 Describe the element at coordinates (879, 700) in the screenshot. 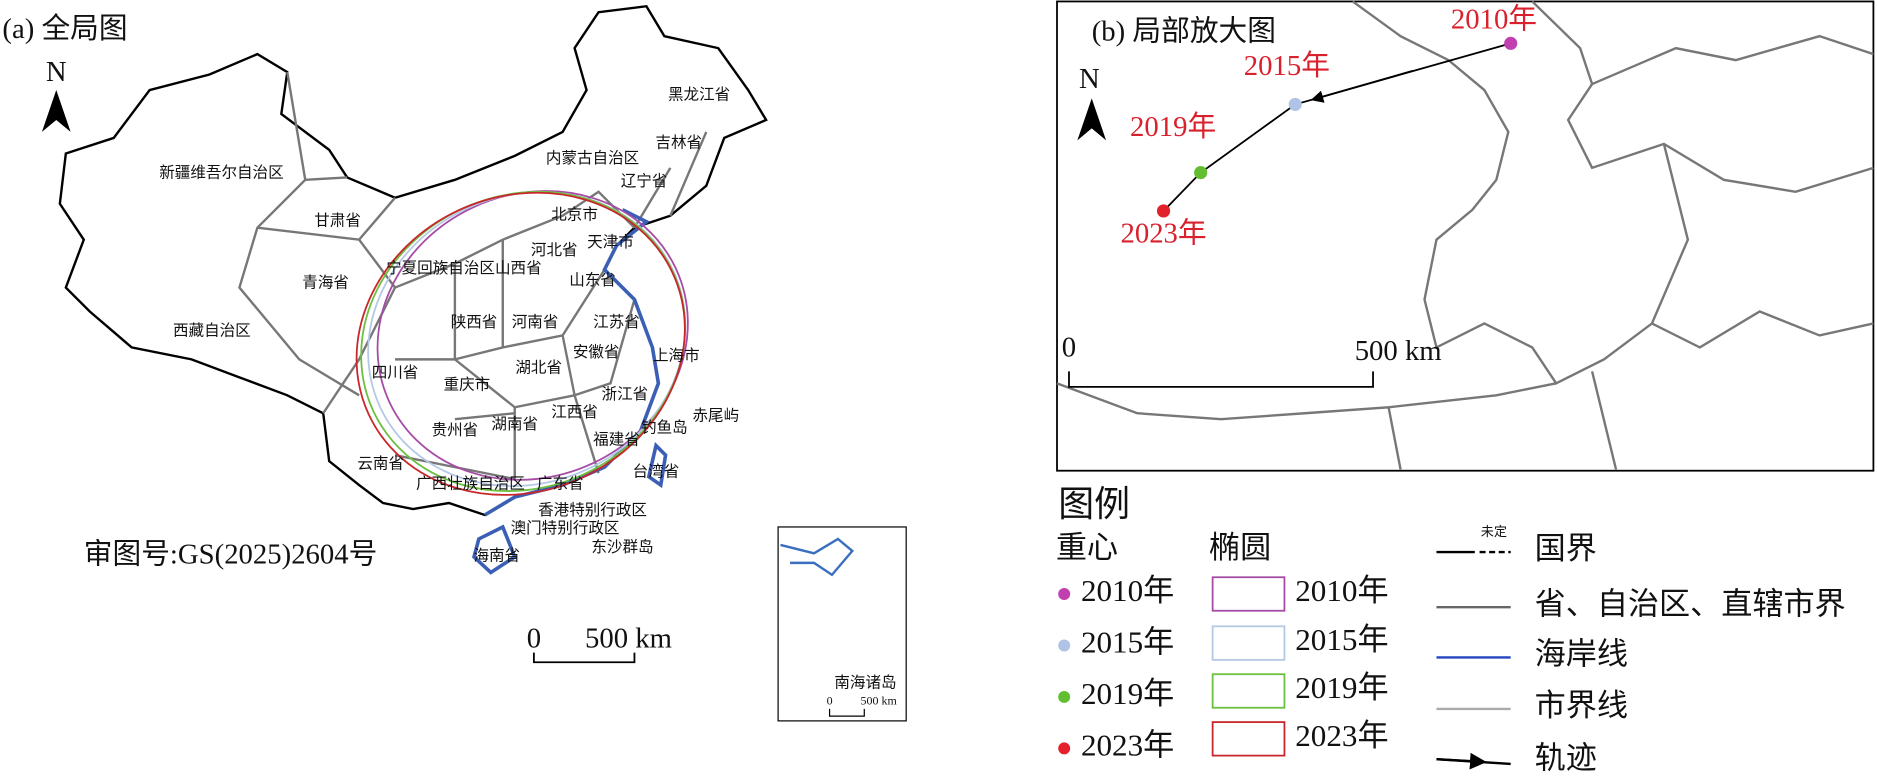

I see `inset-scale-distance: 500 km` at that location.